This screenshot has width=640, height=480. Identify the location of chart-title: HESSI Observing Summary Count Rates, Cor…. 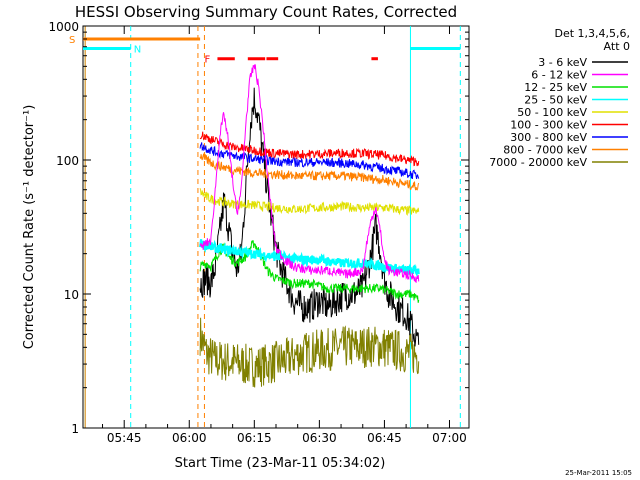
(266, 12).